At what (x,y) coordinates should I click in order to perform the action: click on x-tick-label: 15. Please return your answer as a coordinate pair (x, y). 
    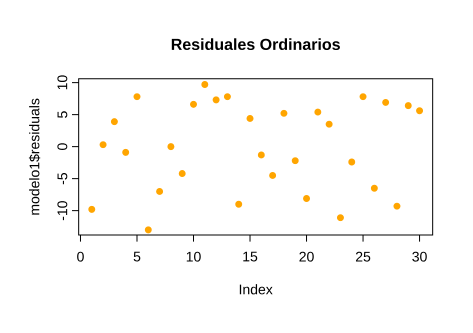
    Looking at the image, I should click on (250, 257).